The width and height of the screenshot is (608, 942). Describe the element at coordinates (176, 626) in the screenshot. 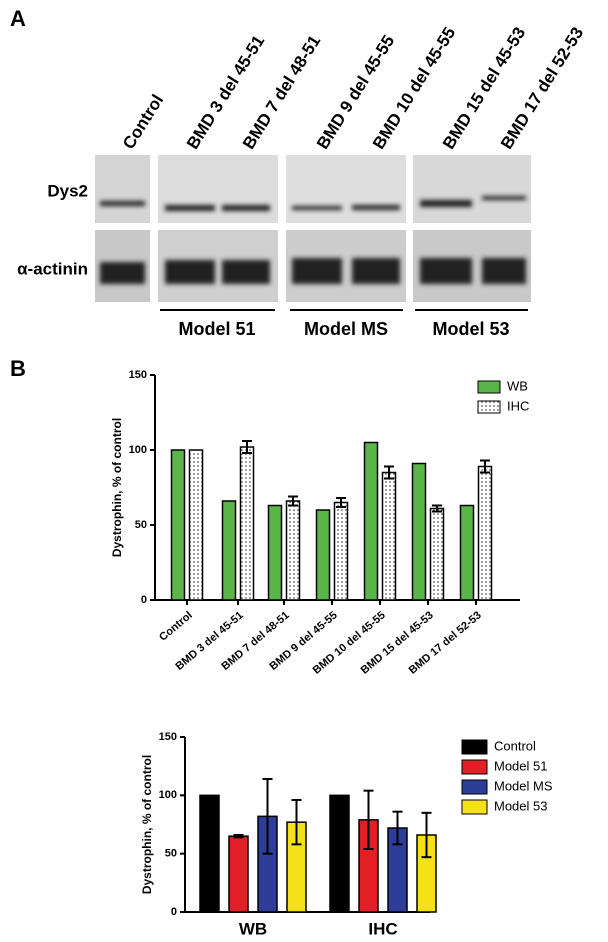

I see `x-tick-label: Control` at that location.